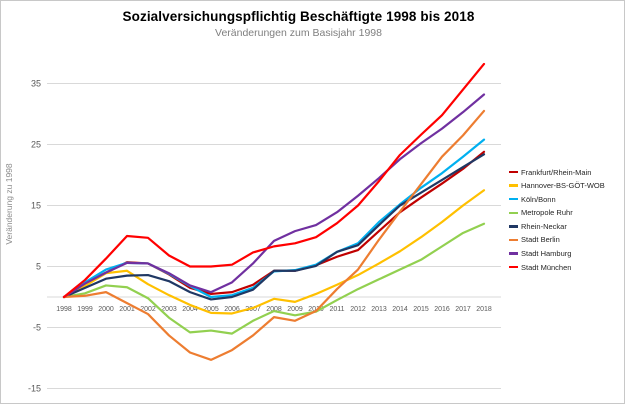 This screenshot has width=625, height=404. What do you see at coordinates (127, 309) in the screenshot?
I see `x-tick-label: 2001` at bounding box center [127, 309].